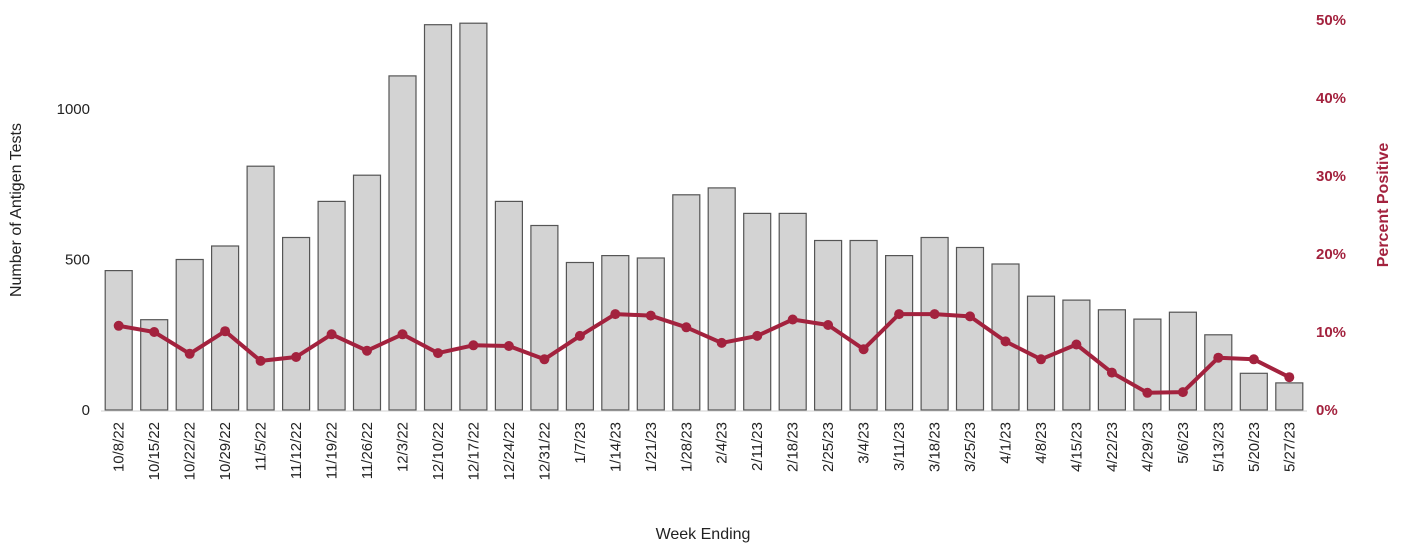 This screenshot has width=1401, height=544. What do you see at coordinates (1005, 341) in the screenshot?
I see `point-4/1/23` at bounding box center [1005, 341].